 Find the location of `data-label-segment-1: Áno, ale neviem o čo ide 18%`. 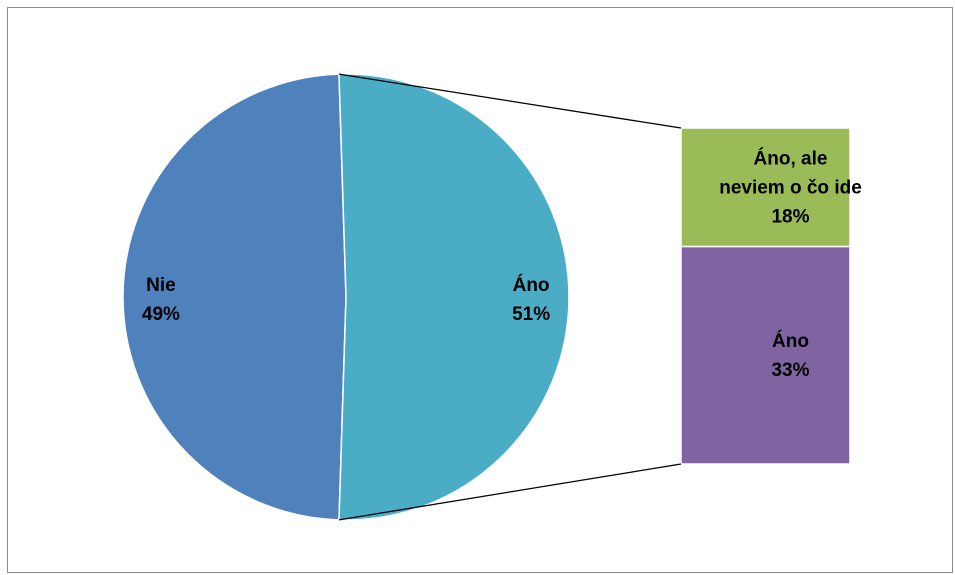

data-label-segment-1: Áno, ale neviem o čo ide 18% is located at coordinates (790, 187).